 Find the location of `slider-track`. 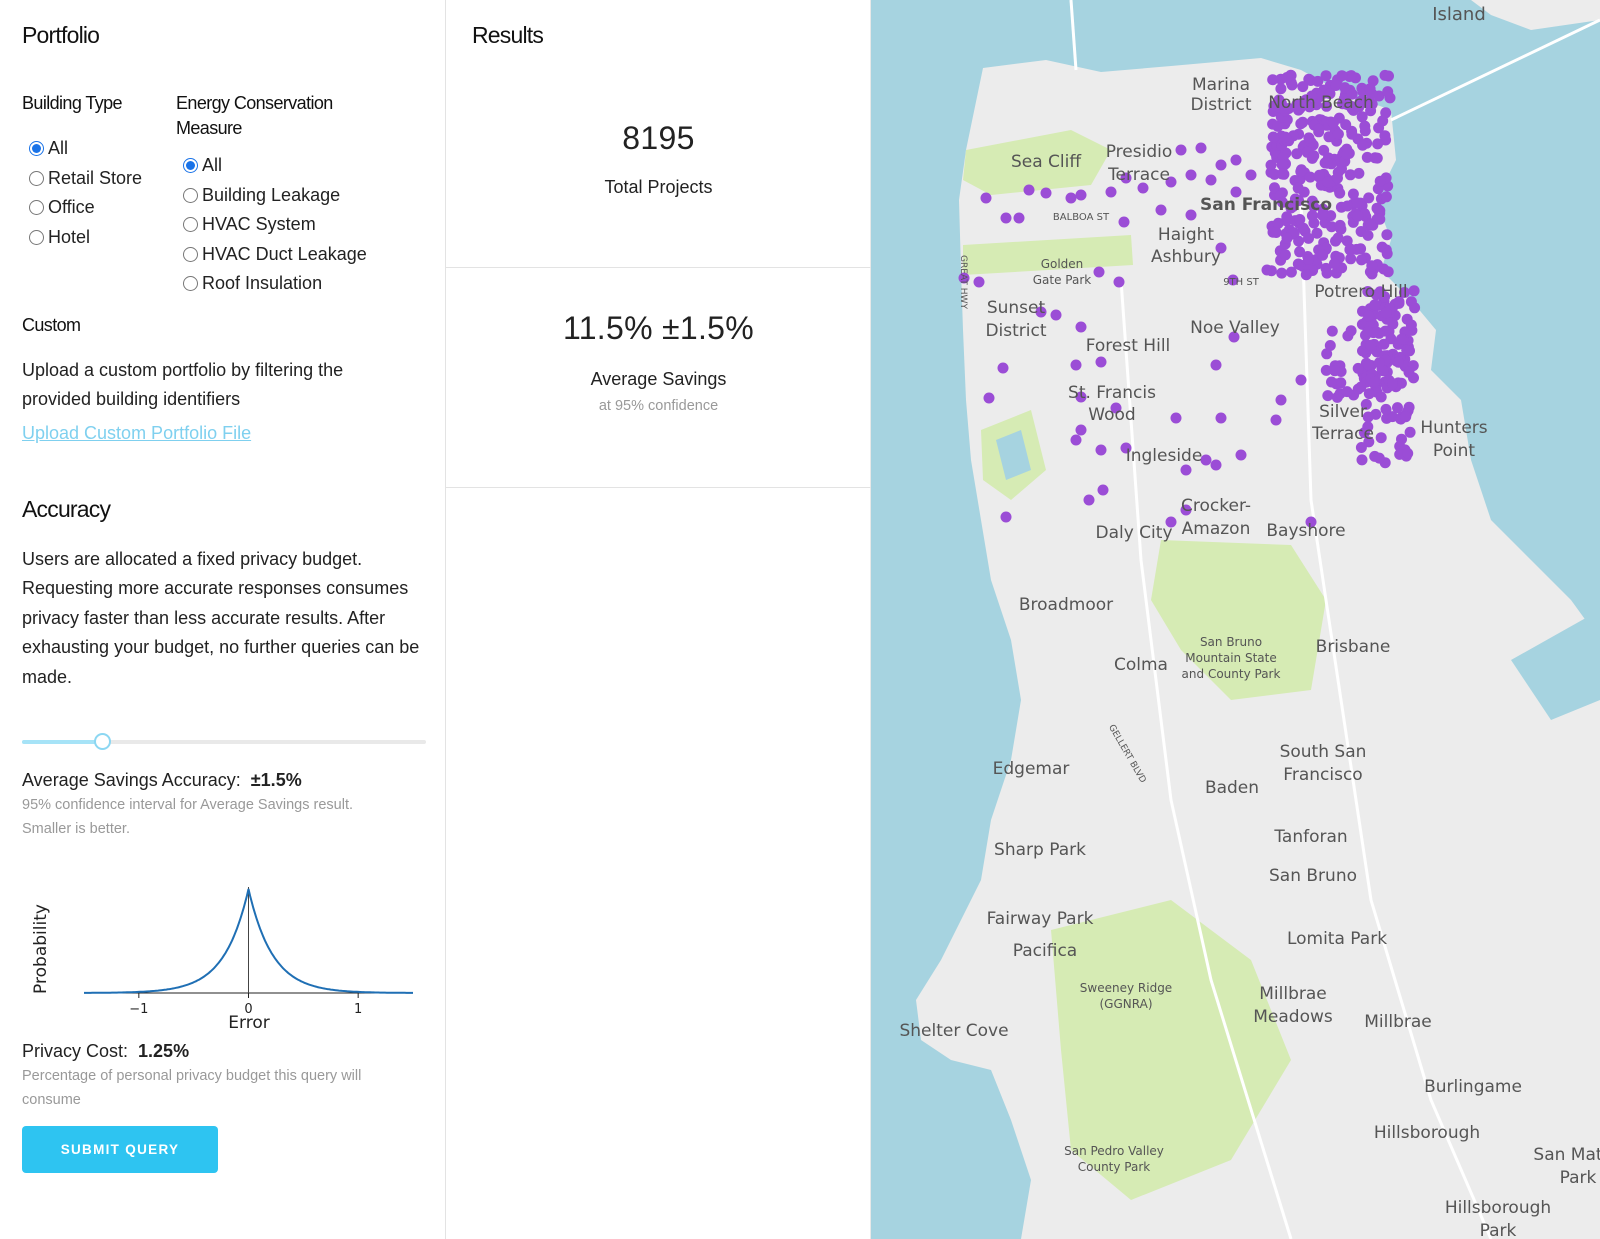

slider-track is located at coordinates (224, 742).